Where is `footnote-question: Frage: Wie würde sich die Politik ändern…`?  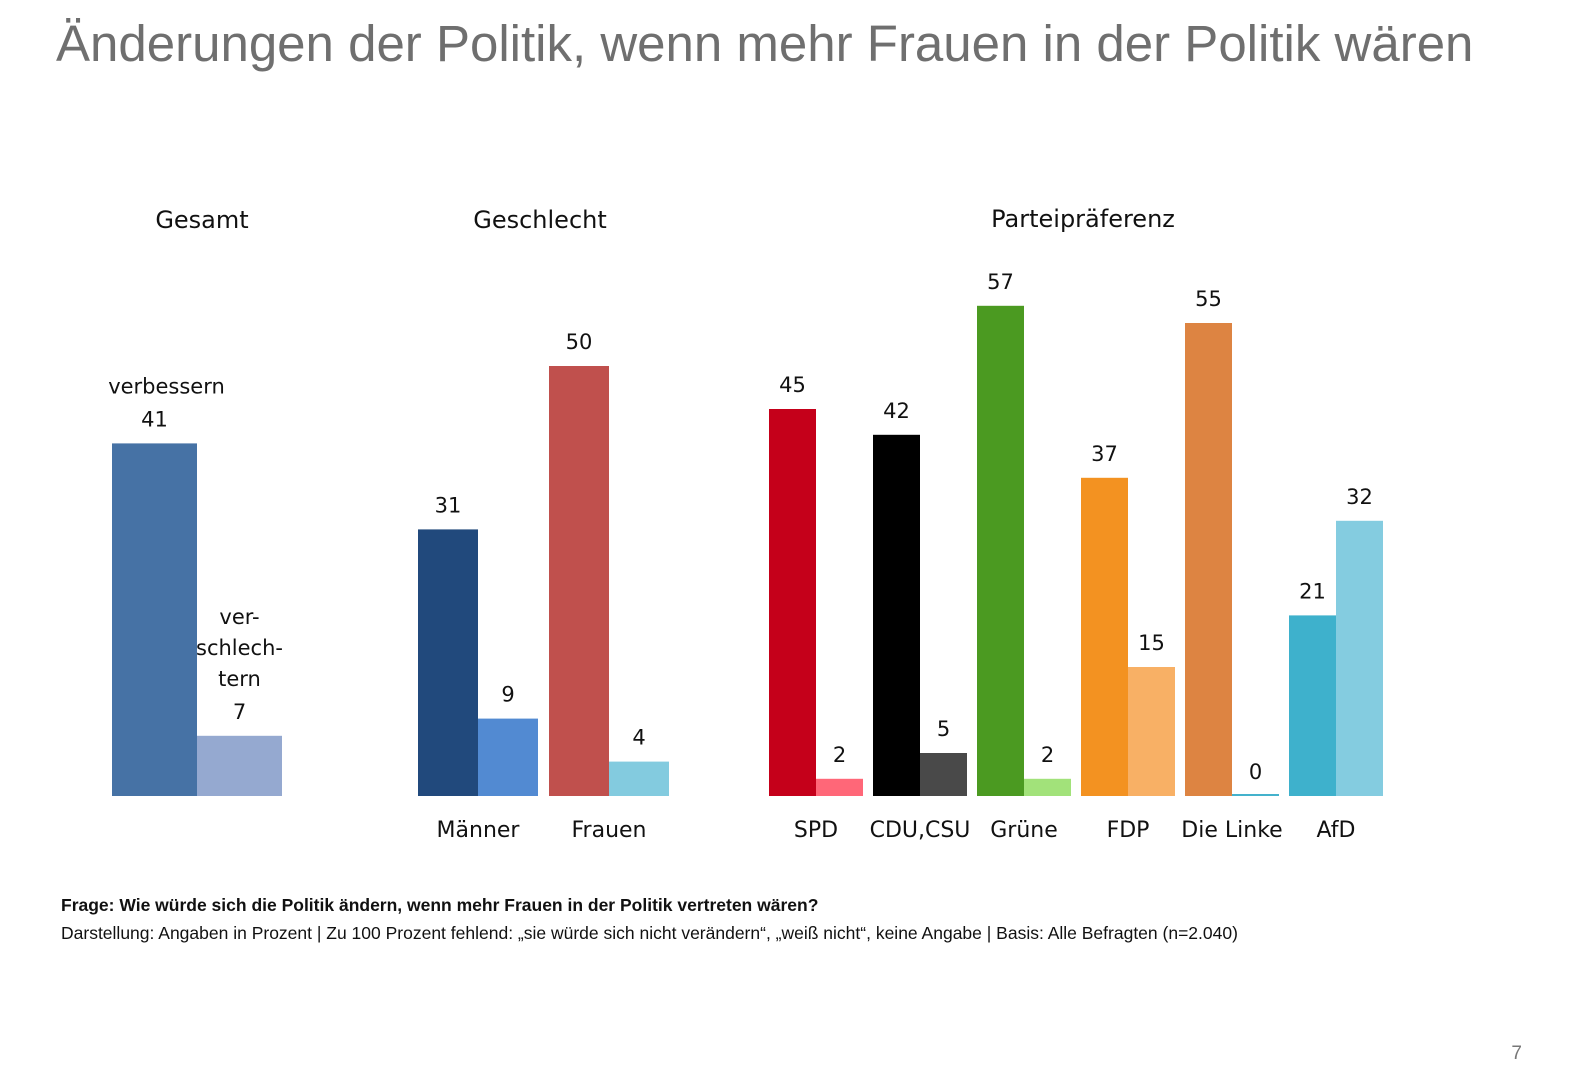
footnote-question: Frage: Wie würde sich die Politik ändern… is located at coordinates (440, 905).